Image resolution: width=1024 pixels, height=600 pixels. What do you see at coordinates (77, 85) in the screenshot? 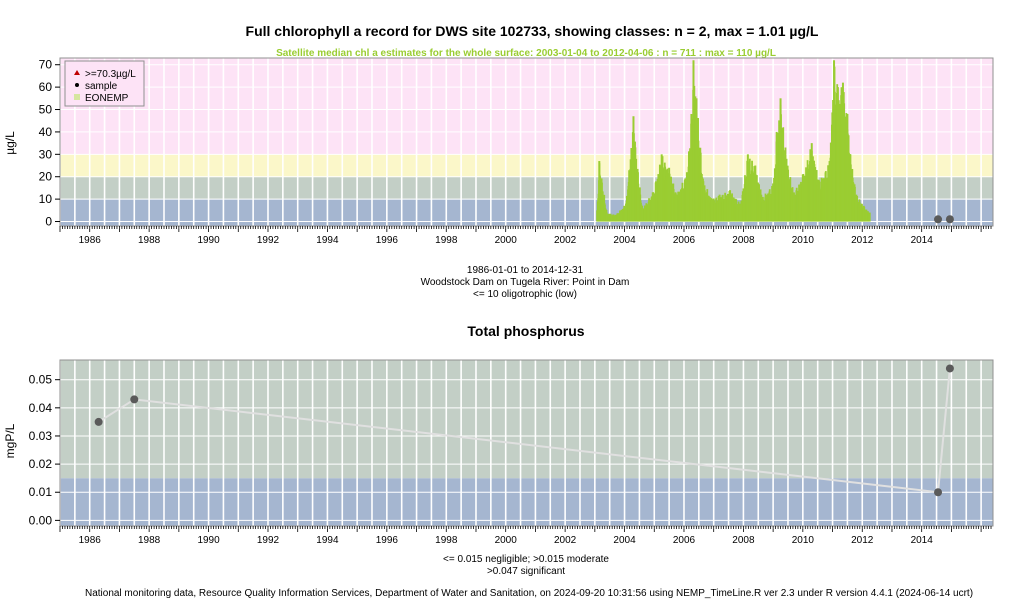
I see `legend-dot-symbol` at bounding box center [77, 85].